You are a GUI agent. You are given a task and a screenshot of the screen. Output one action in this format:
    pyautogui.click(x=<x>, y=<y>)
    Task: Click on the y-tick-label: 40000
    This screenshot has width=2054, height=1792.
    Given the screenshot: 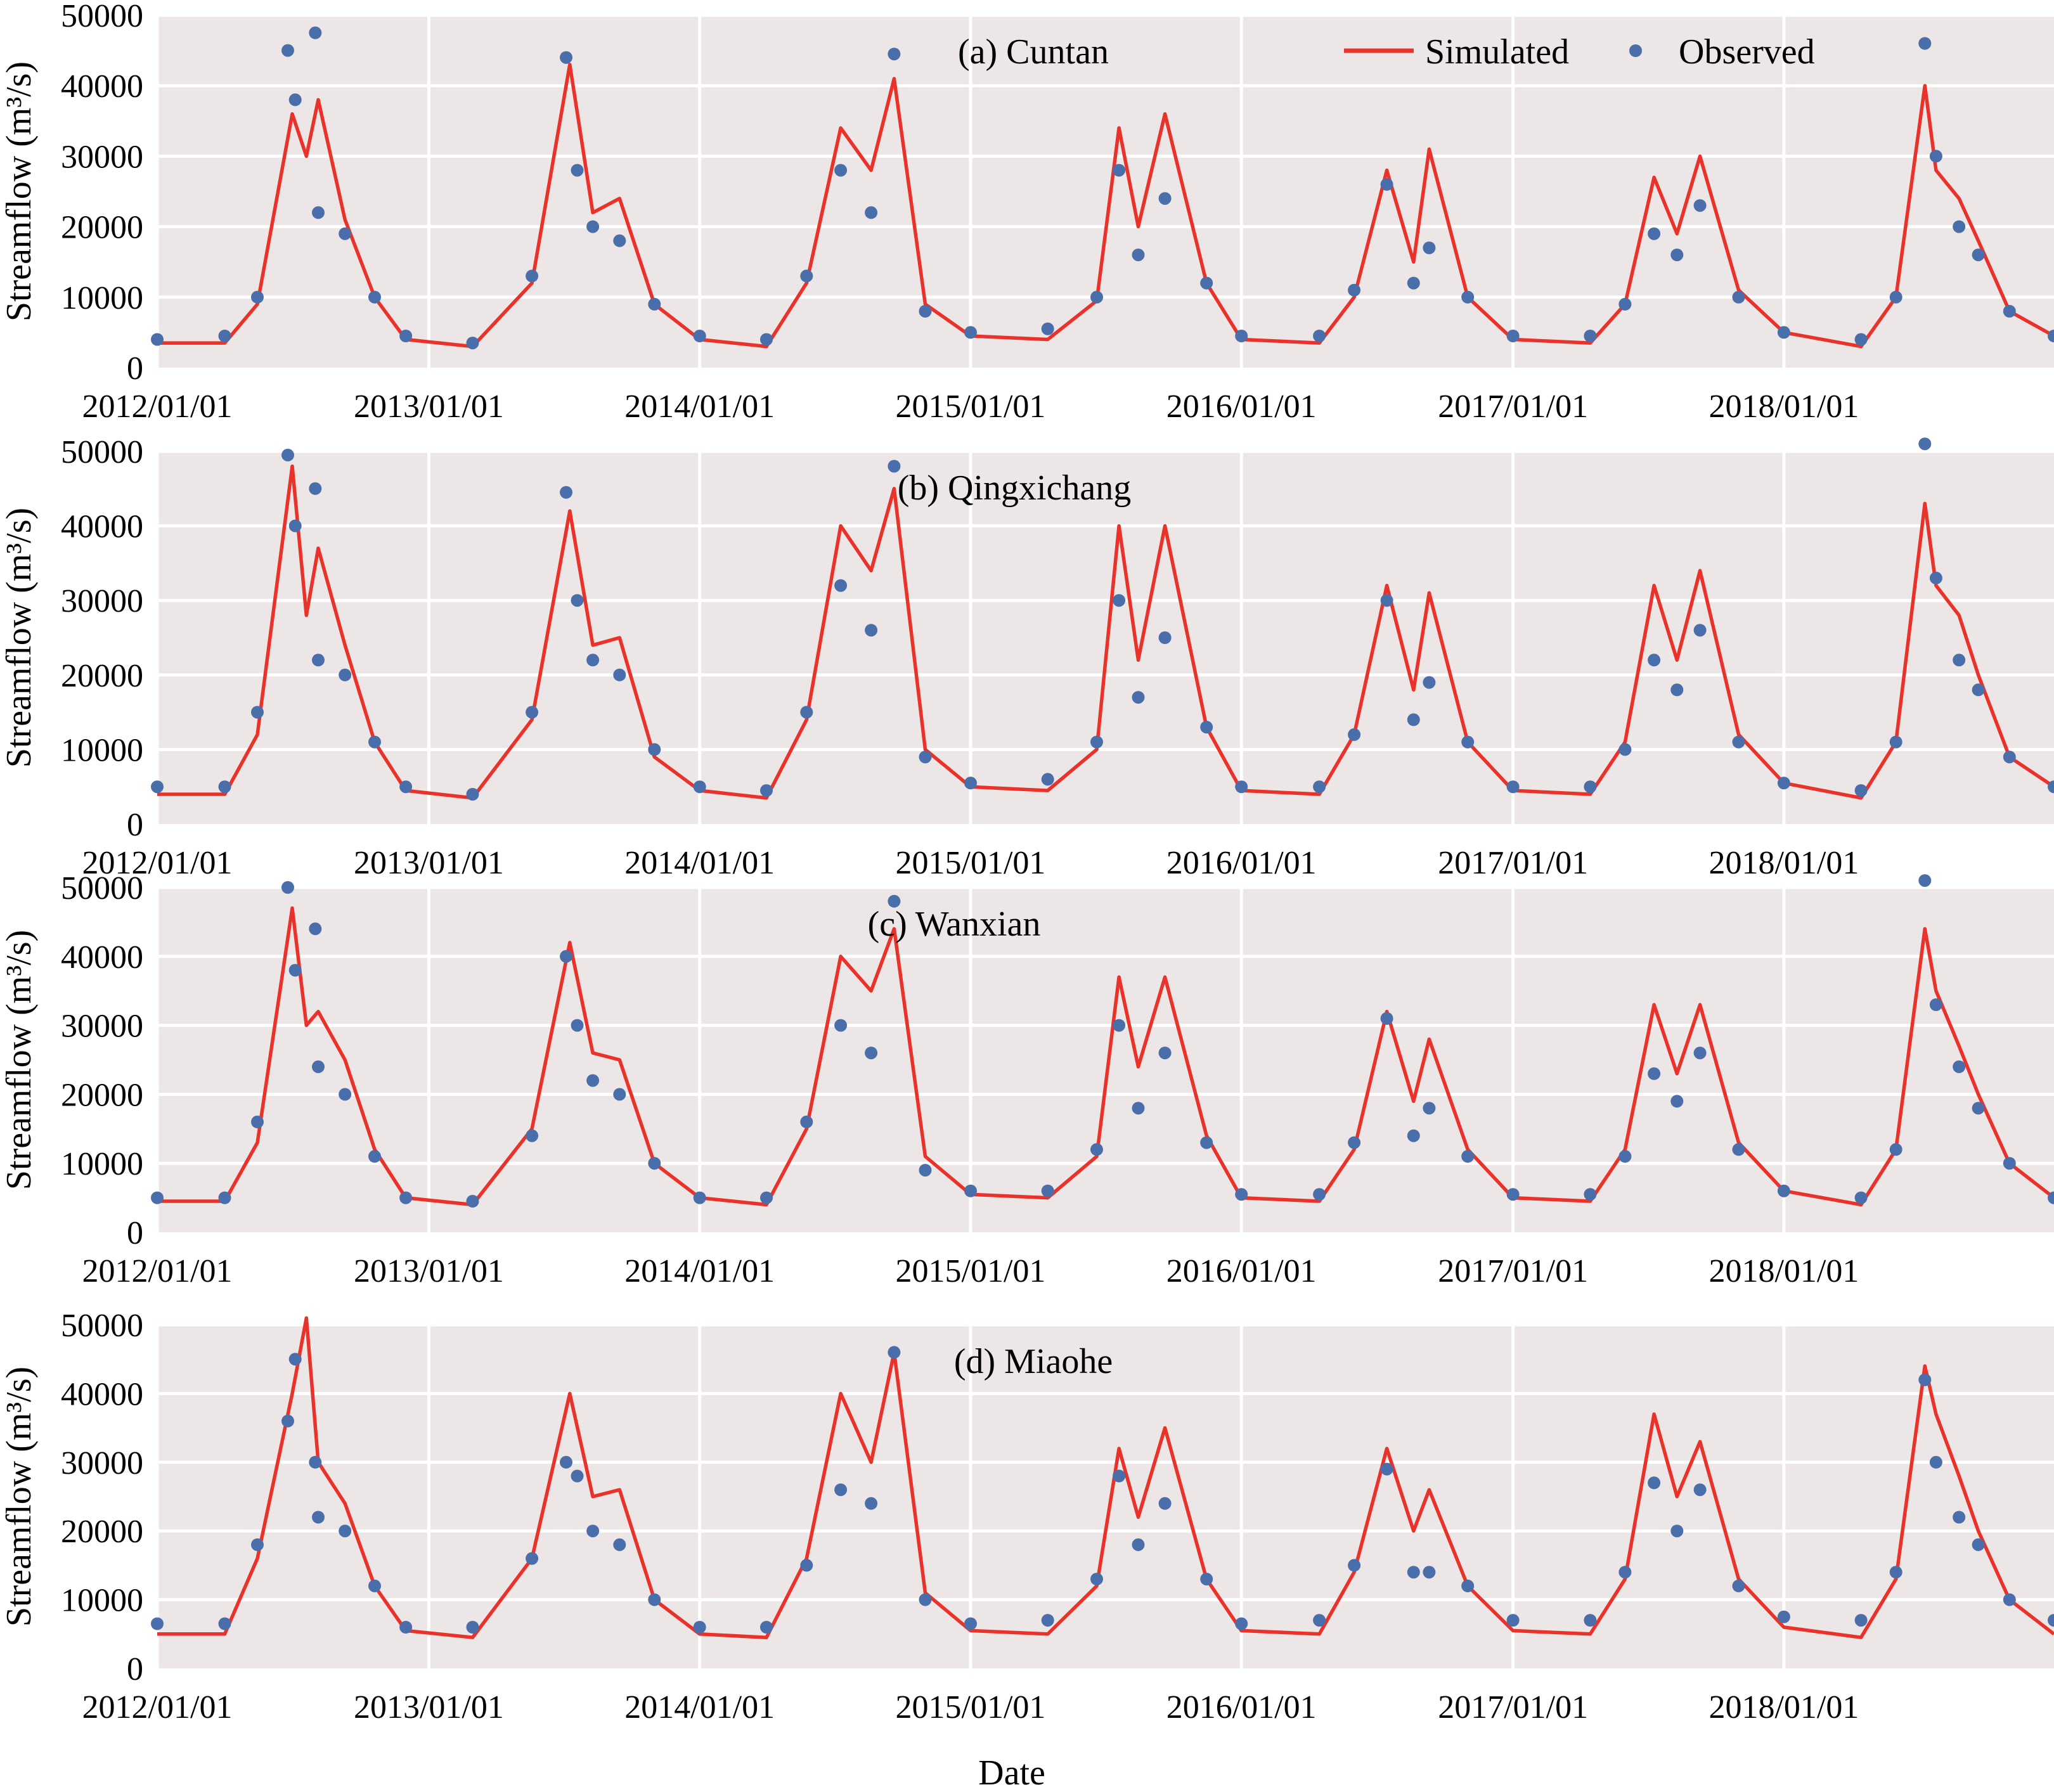 What is the action you would take?
    pyautogui.click(x=102, y=1394)
    